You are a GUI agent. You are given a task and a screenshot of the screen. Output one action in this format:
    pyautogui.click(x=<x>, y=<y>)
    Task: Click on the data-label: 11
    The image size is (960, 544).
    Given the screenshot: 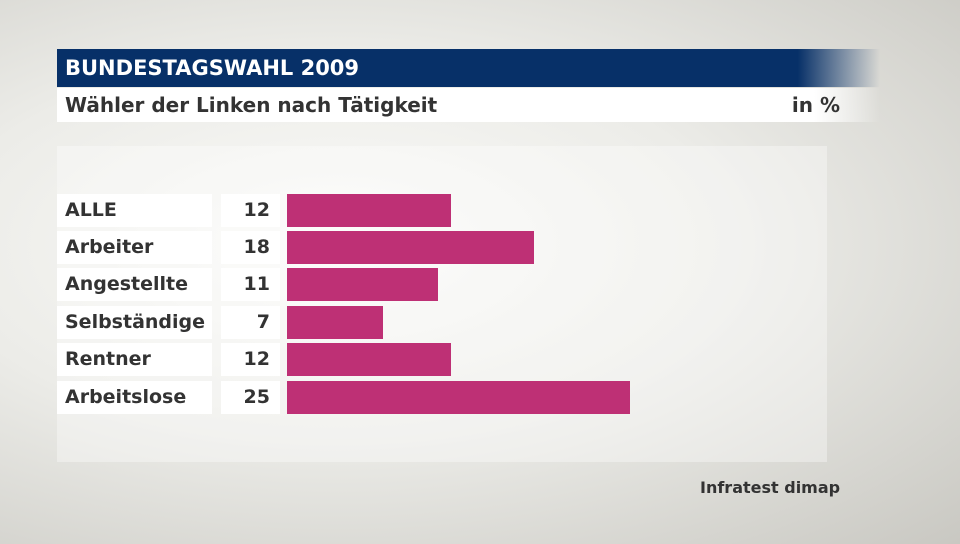 What is the action you would take?
    pyautogui.click(x=250, y=284)
    